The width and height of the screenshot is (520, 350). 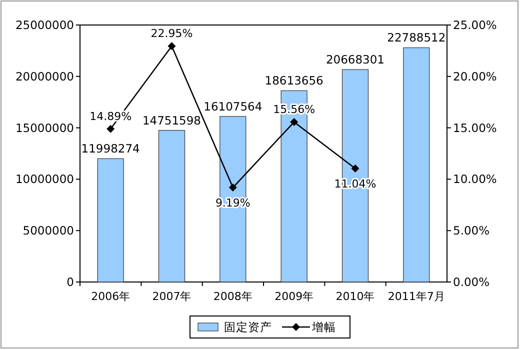 I want to click on x-tick-label: 2007年, so click(x=172, y=296).